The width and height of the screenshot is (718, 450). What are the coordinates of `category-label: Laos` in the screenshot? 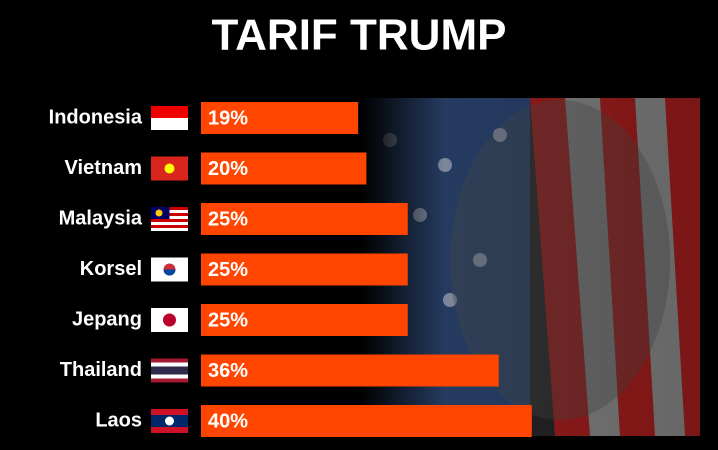 It's located at (118, 420).